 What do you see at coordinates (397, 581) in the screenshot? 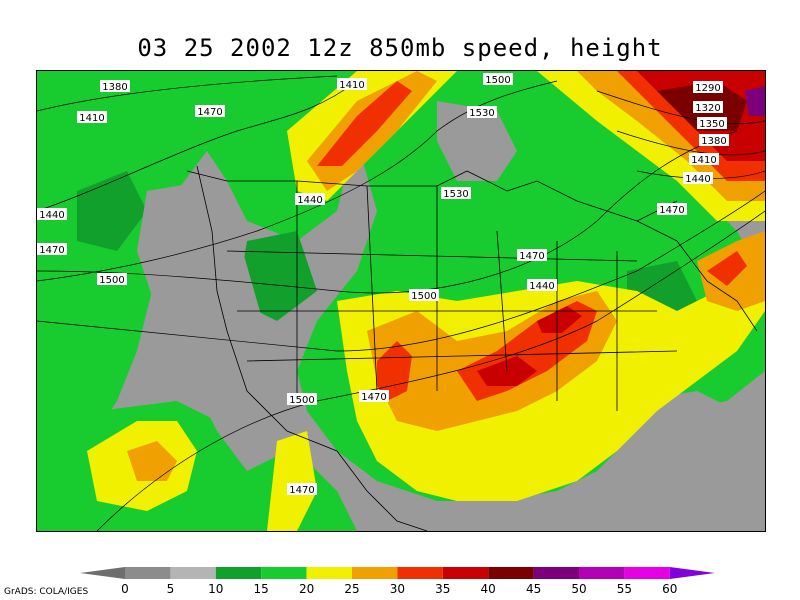
I see `colorbar: 0 5 10 15 20 25 30 35 40 45 50 55 60` at bounding box center [397, 581].